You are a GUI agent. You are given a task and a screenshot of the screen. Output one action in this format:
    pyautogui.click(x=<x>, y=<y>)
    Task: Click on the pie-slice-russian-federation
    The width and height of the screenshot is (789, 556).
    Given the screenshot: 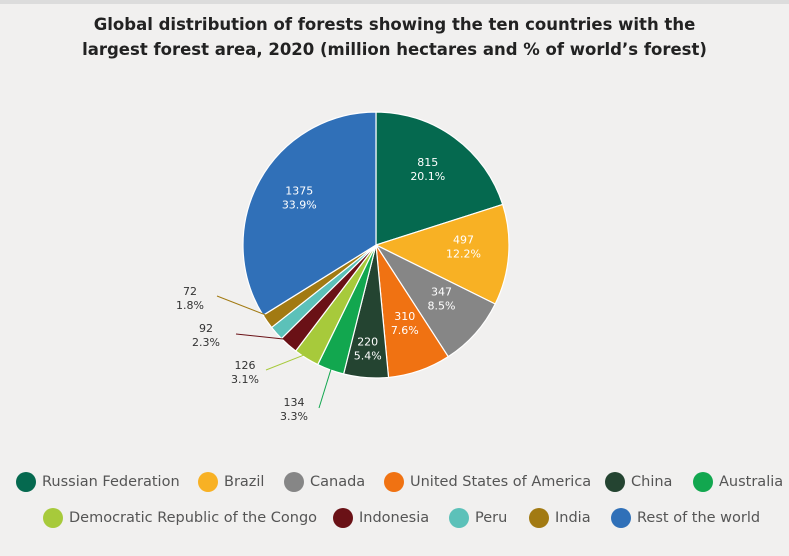 What is the action you would take?
    pyautogui.click(x=439, y=178)
    